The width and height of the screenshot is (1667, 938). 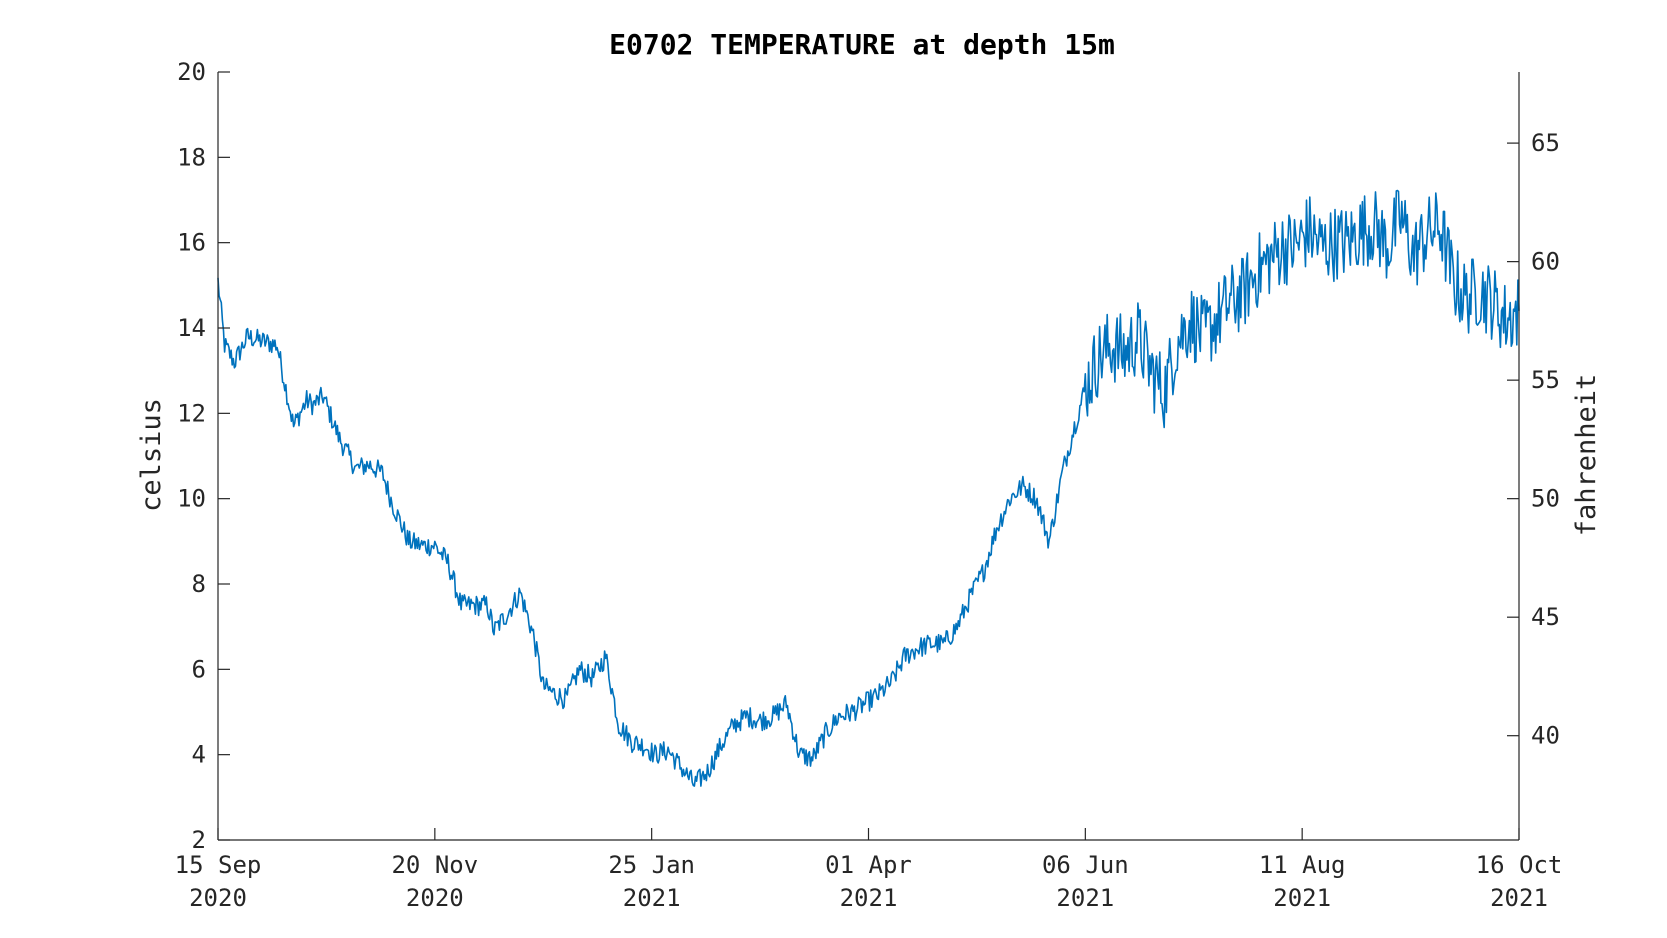 I want to click on y-tick-label-left: 2, so click(x=199, y=840).